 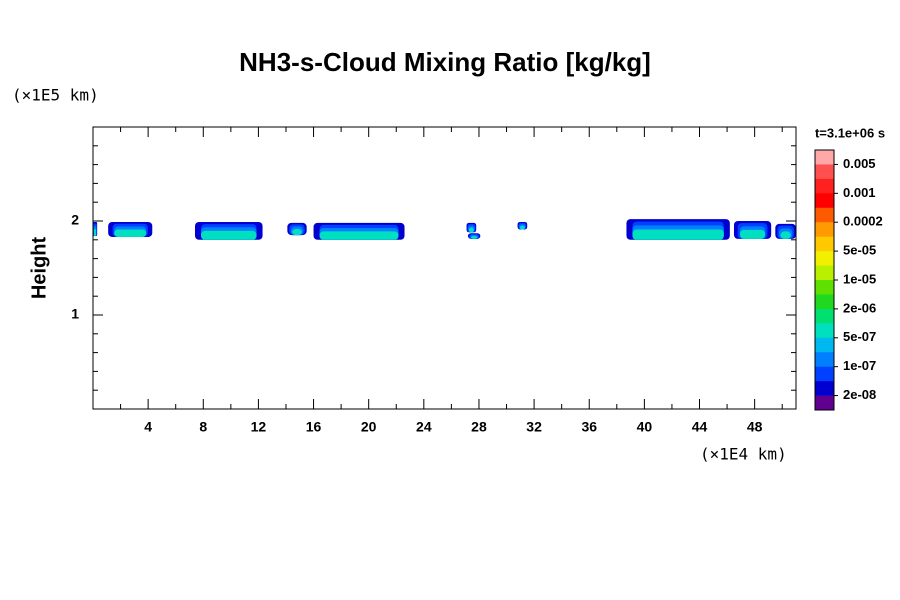 I want to click on y-tick-label: 2, so click(x=75, y=220).